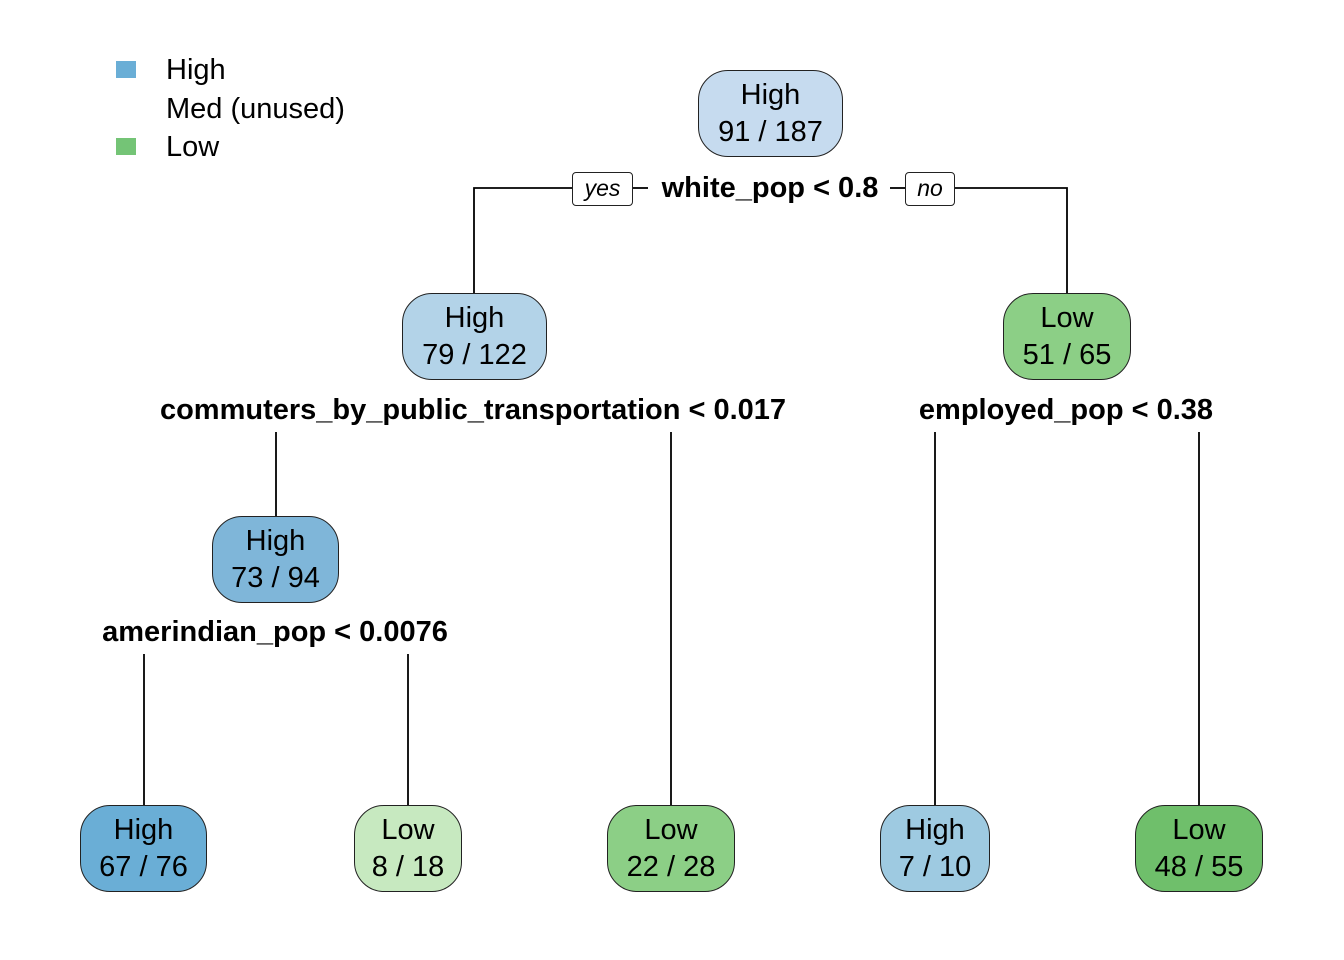  Describe the element at coordinates (770, 188) in the screenshot. I see `split-label-root: white_pop < 0.8` at that location.